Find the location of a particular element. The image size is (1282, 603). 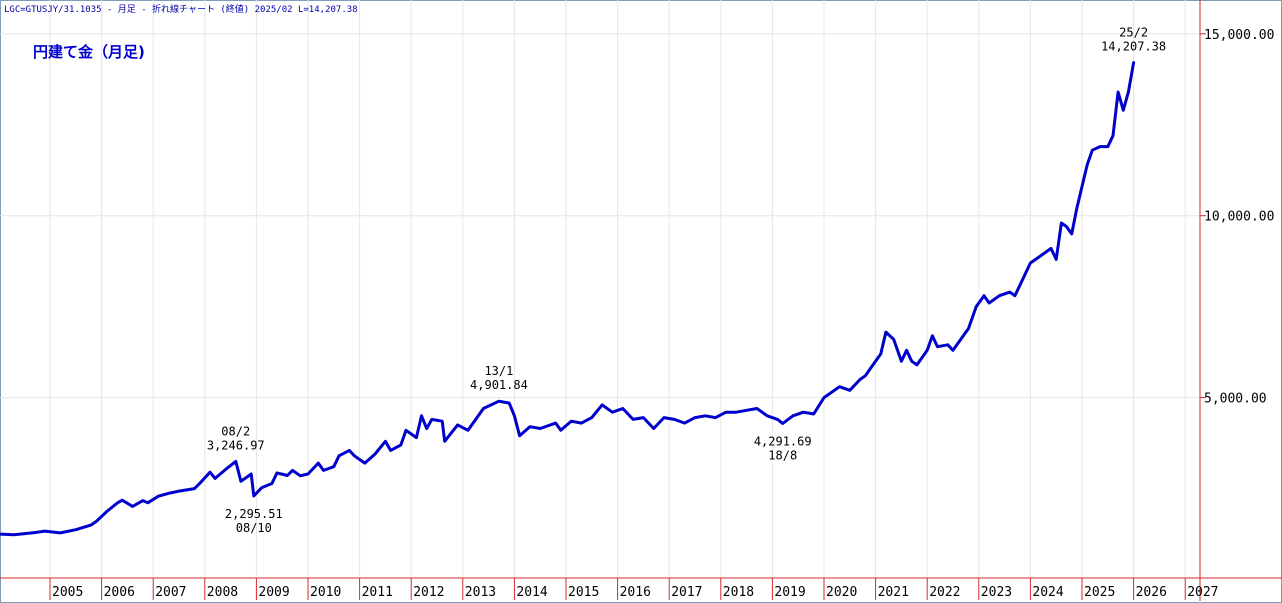

x-tick-label: 2016 is located at coordinates (635, 592).